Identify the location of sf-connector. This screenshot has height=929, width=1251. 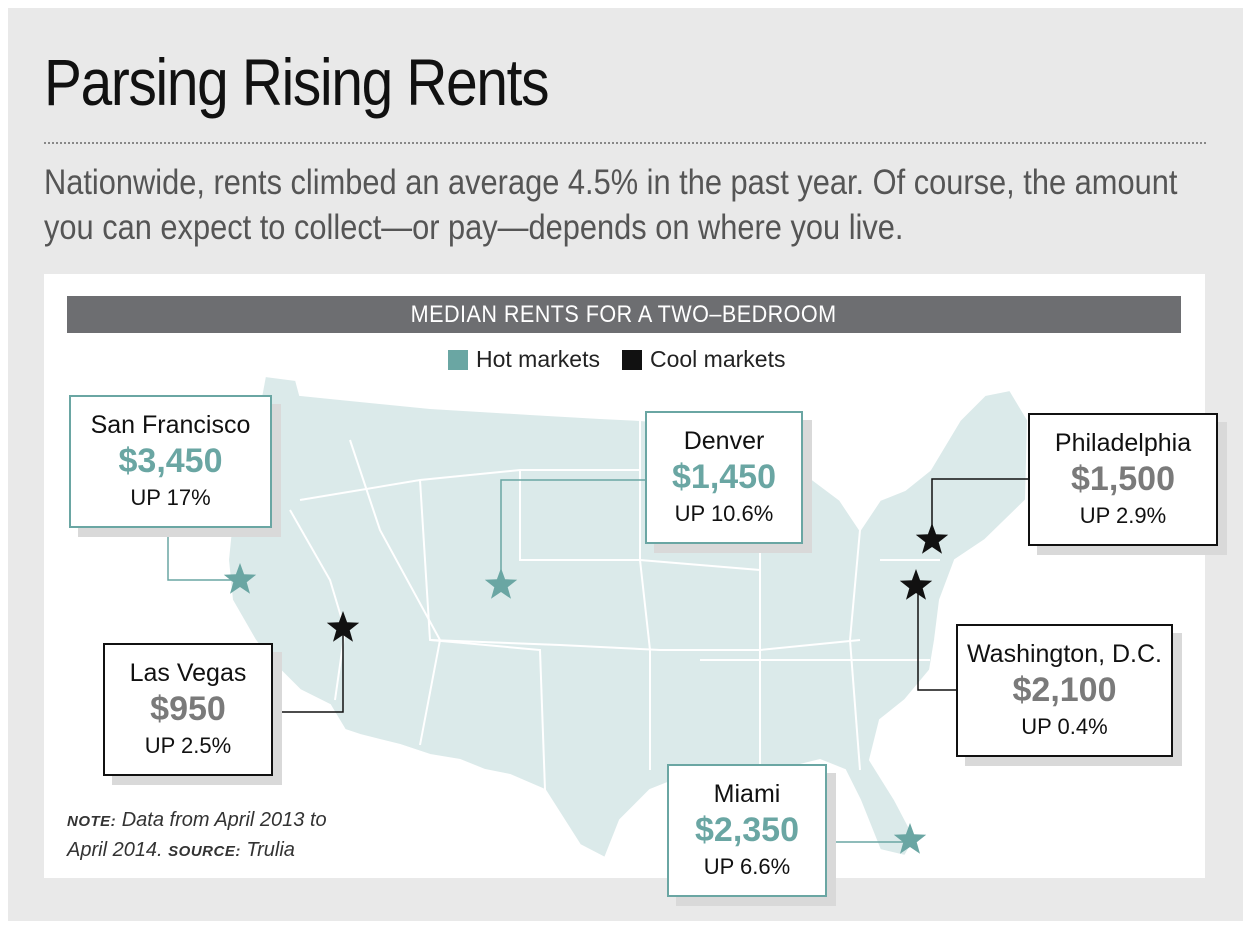
(203, 554).